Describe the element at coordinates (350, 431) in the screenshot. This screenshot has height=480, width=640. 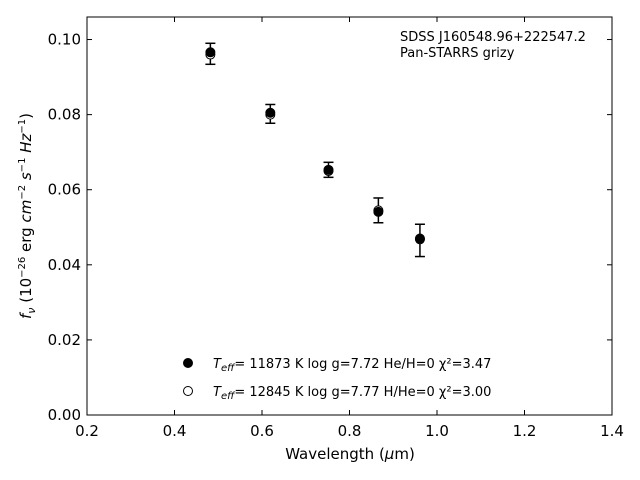
I see `x-tick-label: 0.8` at that location.